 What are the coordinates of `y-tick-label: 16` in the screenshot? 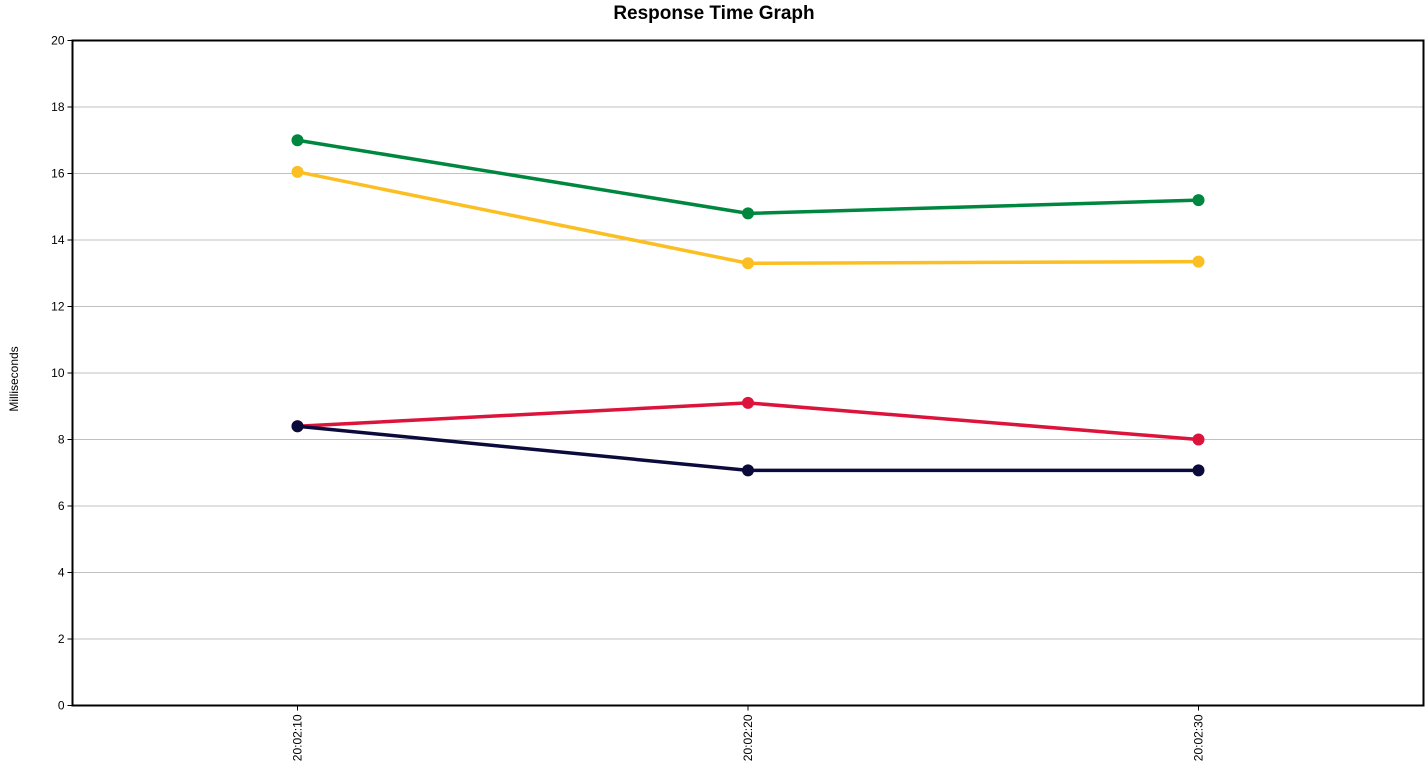 It's located at (58, 174).